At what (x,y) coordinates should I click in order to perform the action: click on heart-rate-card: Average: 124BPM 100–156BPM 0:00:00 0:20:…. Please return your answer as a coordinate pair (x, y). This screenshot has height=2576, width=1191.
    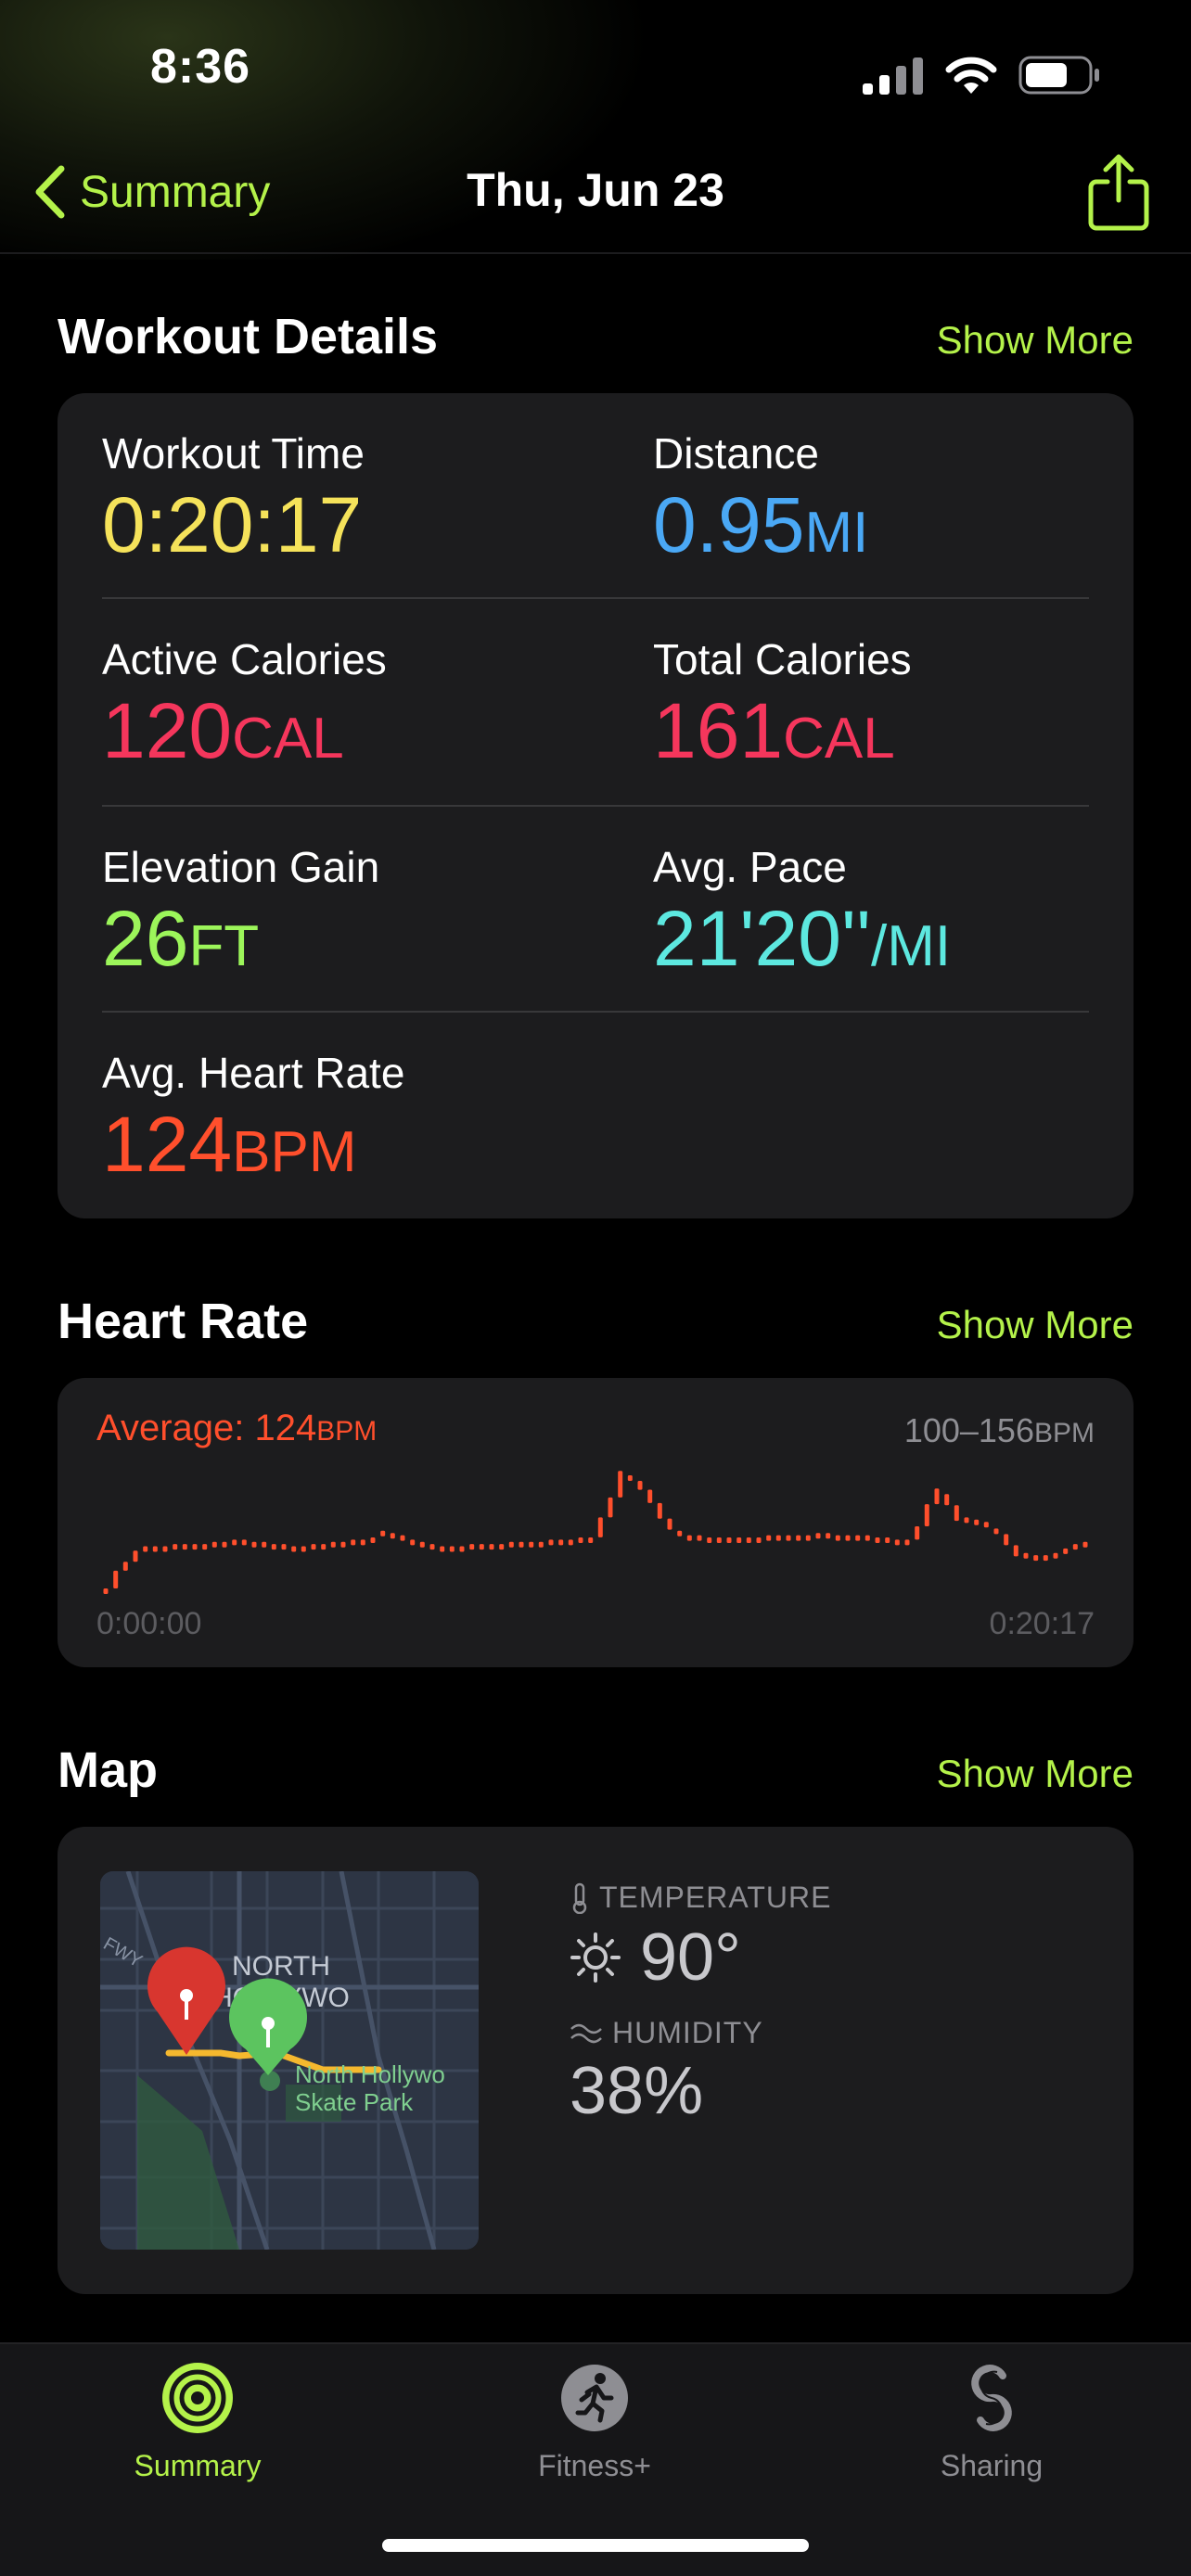
    Looking at the image, I should click on (595, 1522).